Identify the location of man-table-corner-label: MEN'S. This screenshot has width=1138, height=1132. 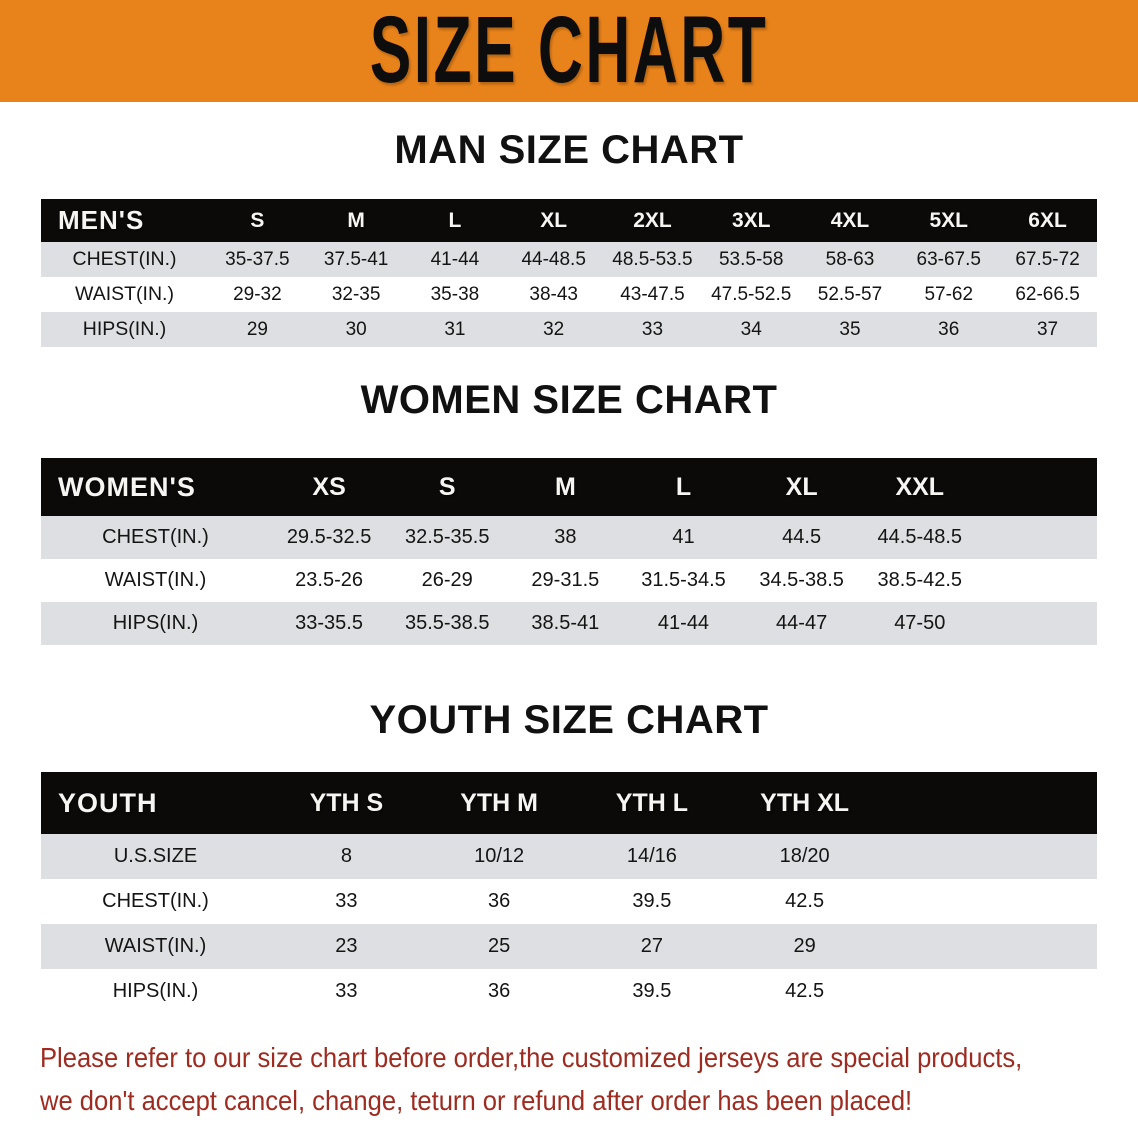
(101, 220).